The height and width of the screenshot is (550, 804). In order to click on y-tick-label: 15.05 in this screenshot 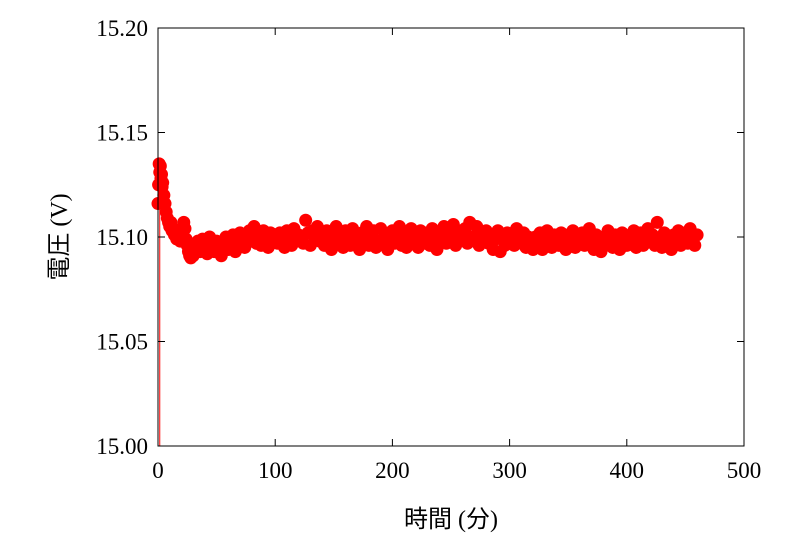, I will do `click(122, 342)`.